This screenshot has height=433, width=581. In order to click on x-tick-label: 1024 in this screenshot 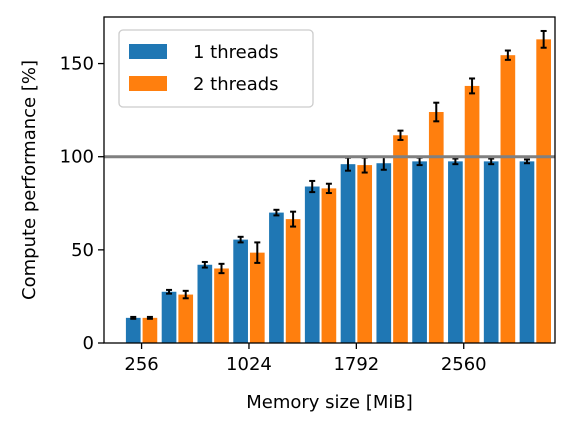, I will do `click(249, 364)`.